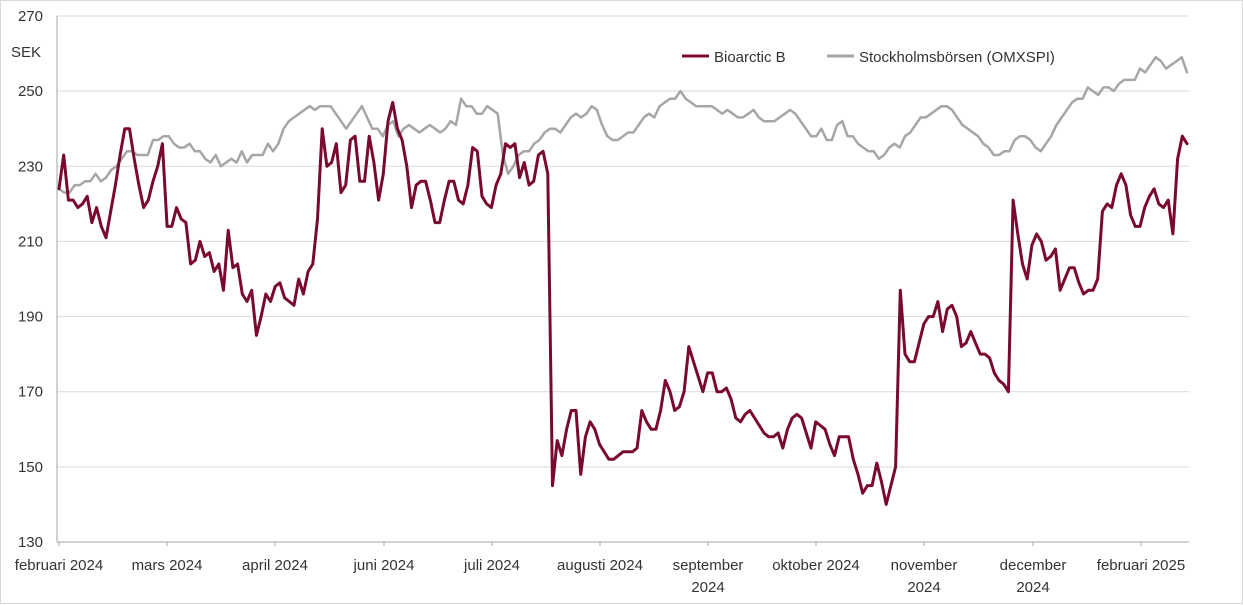 The image size is (1243, 605). I want to click on x-tick-label: juli 2024, so click(491, 565).